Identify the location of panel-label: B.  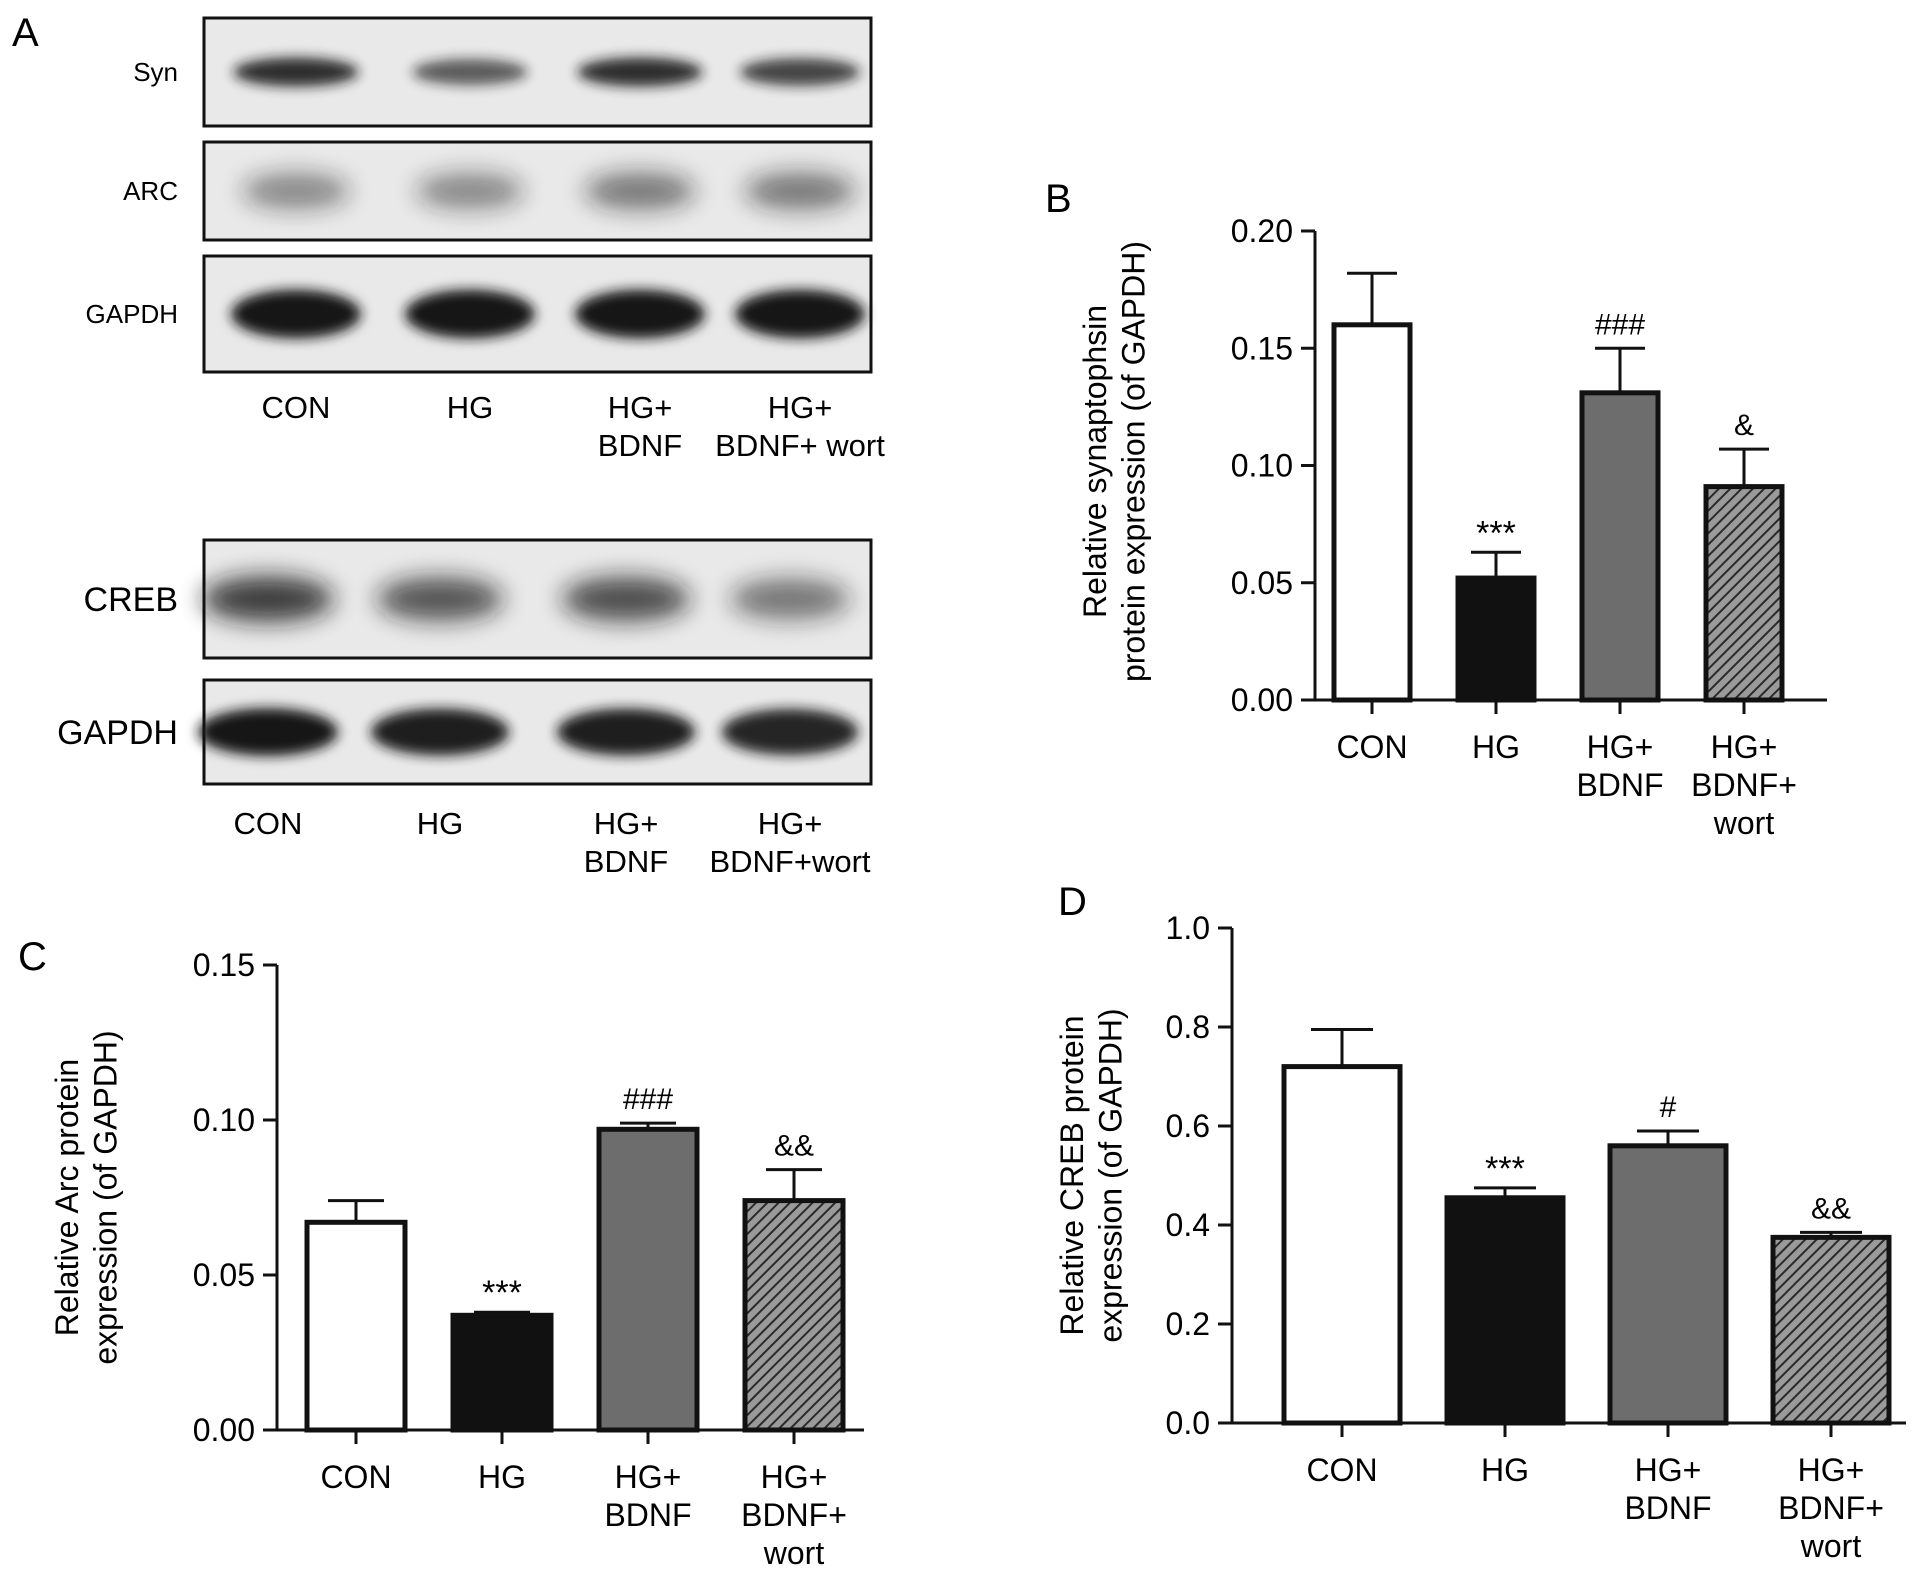
(1058, 199).